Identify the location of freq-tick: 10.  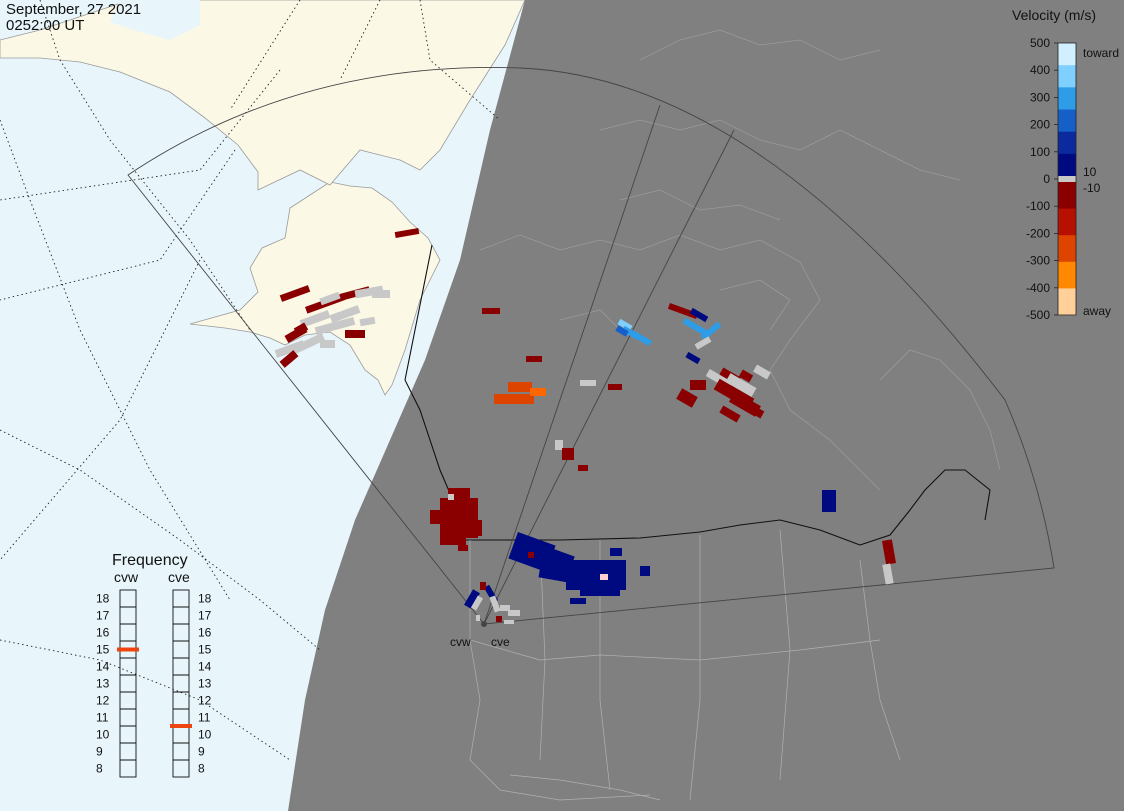
(205, 735).